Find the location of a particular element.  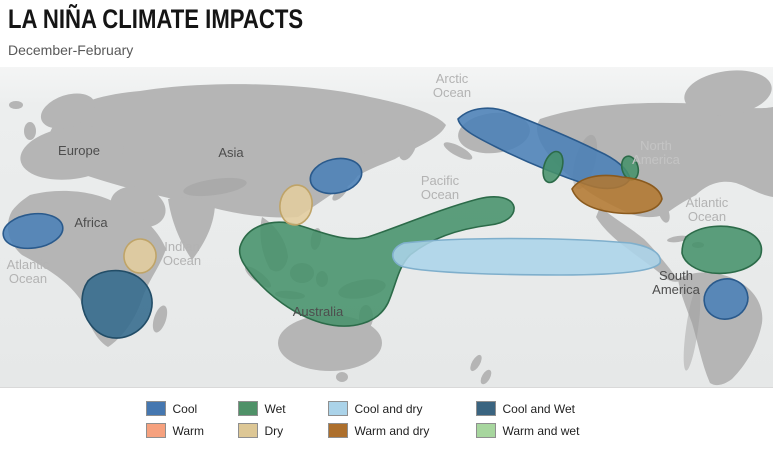

legend-item: Cool is located at coordinates (191, 408).